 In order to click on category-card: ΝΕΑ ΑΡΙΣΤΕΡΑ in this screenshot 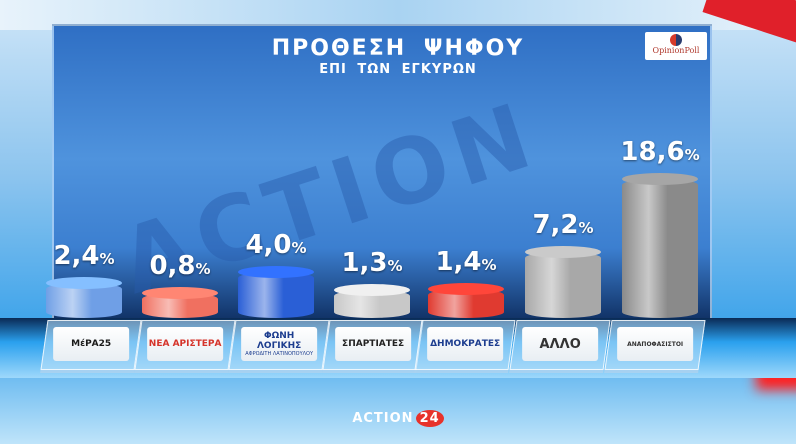, I will do `click(185, 345)`.